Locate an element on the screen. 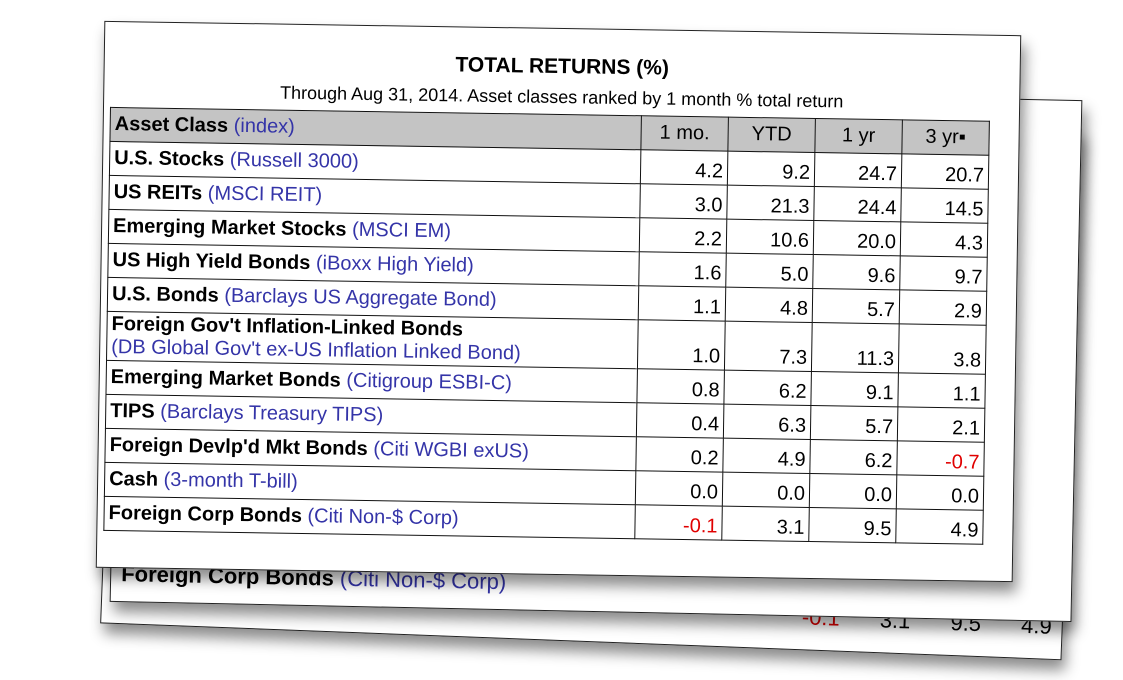 The image size is (1123, 680). value-cell: 4.8 is located at coordinates (769, 305).